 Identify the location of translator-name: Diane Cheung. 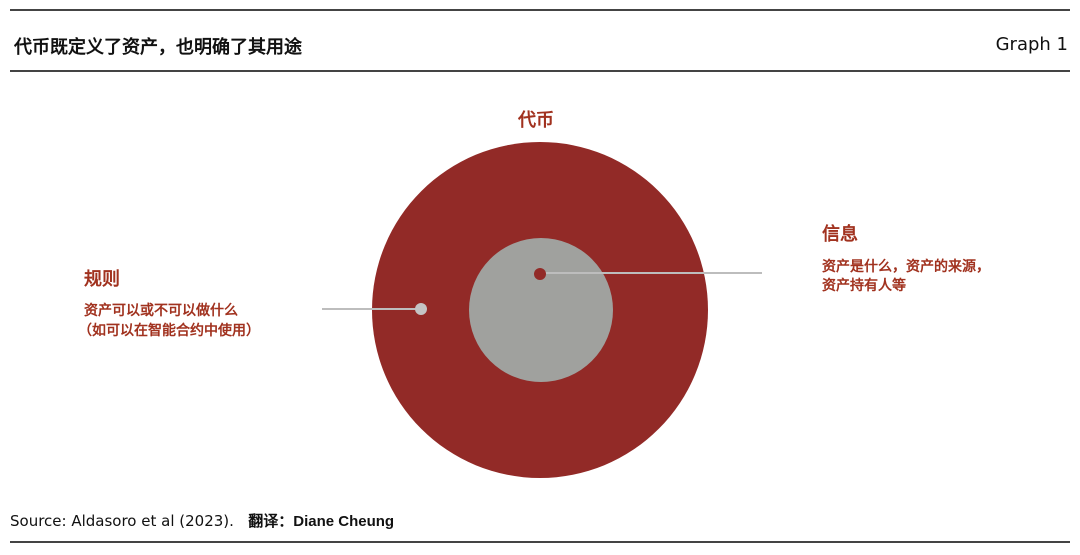
(344, 521).